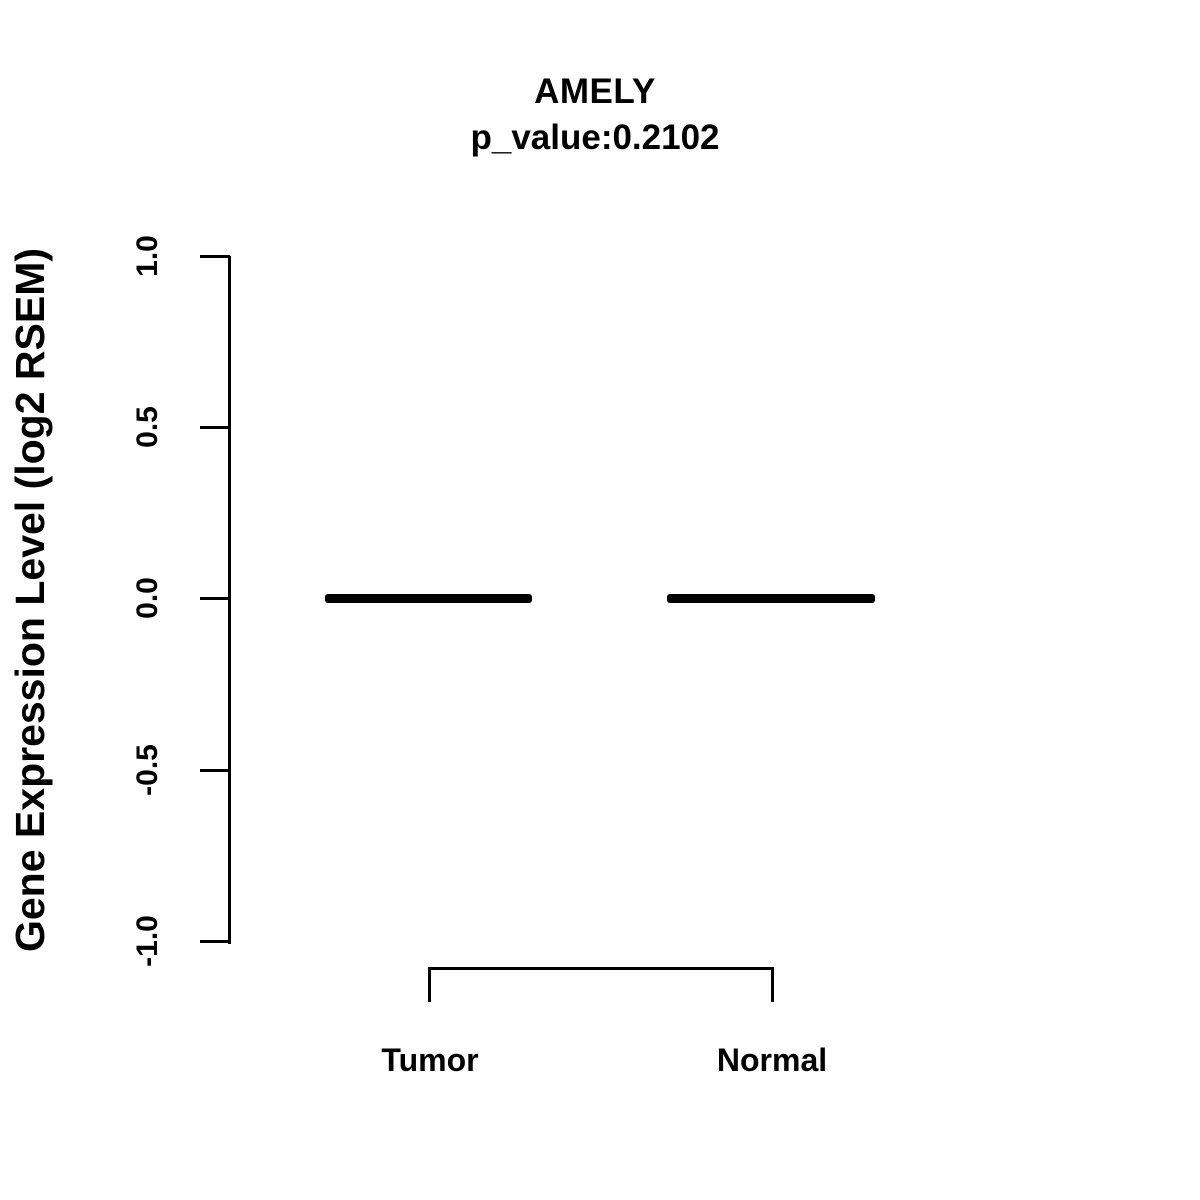 This screenshot has height=1200, width=1200. I want to click on median-line-tumor, so click(428, 598).